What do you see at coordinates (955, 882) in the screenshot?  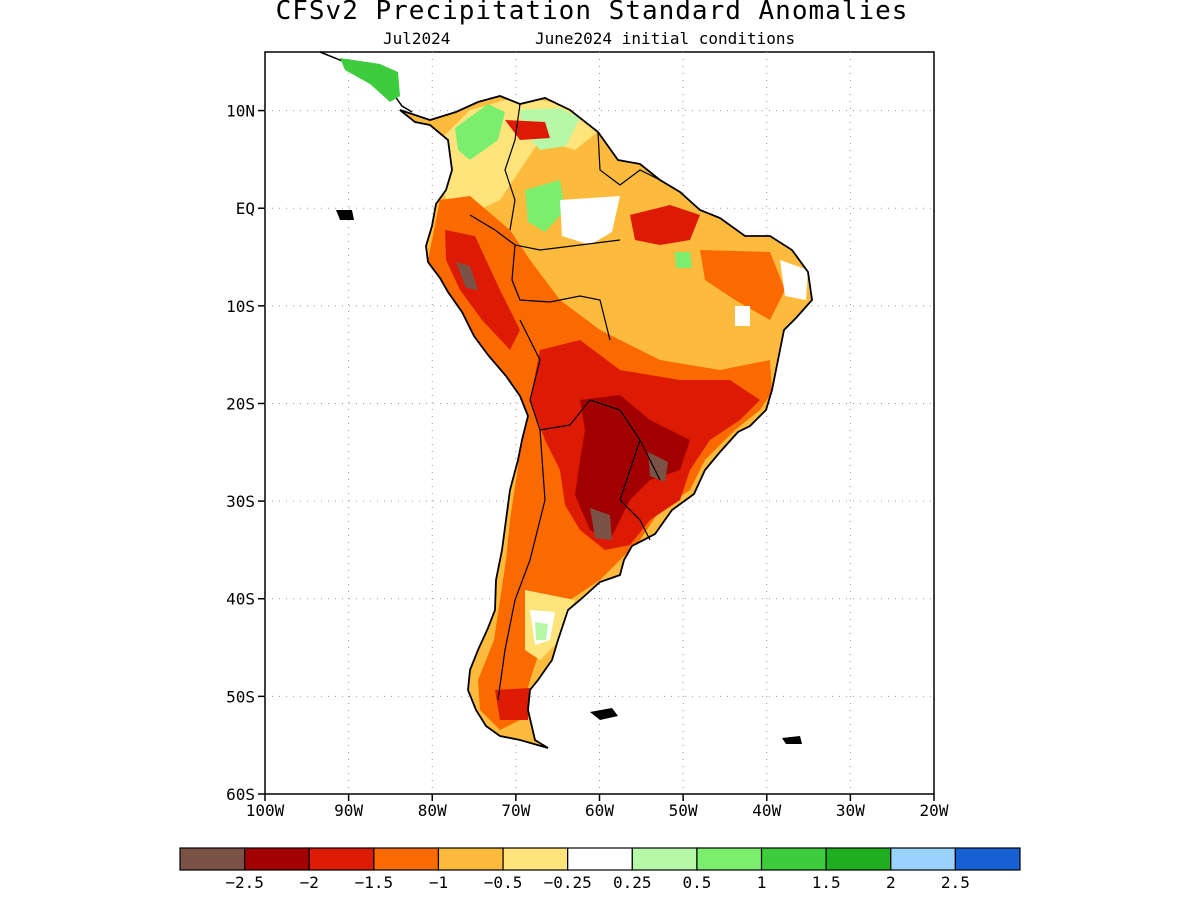 I see `colorbar-label: 2.5` at bounding box center [955, 882].